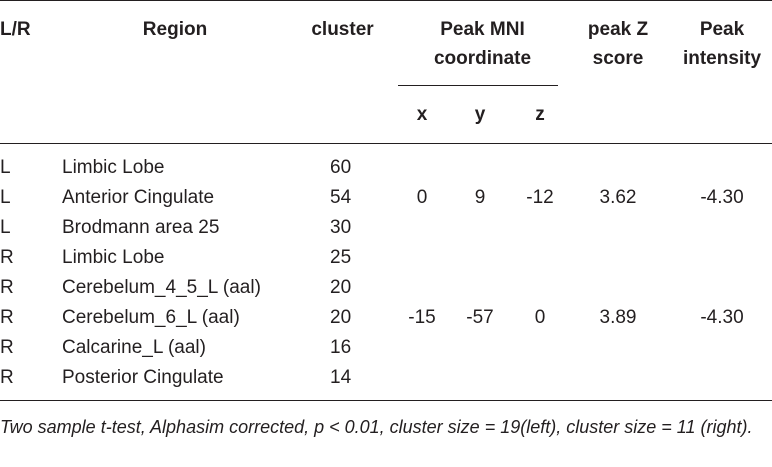 Image resolution: width=772 pixels, height=467 pixels. Describe the element at coordinates (342, 29) in the screenshot. I see `header-cluster: cluster` at that location.